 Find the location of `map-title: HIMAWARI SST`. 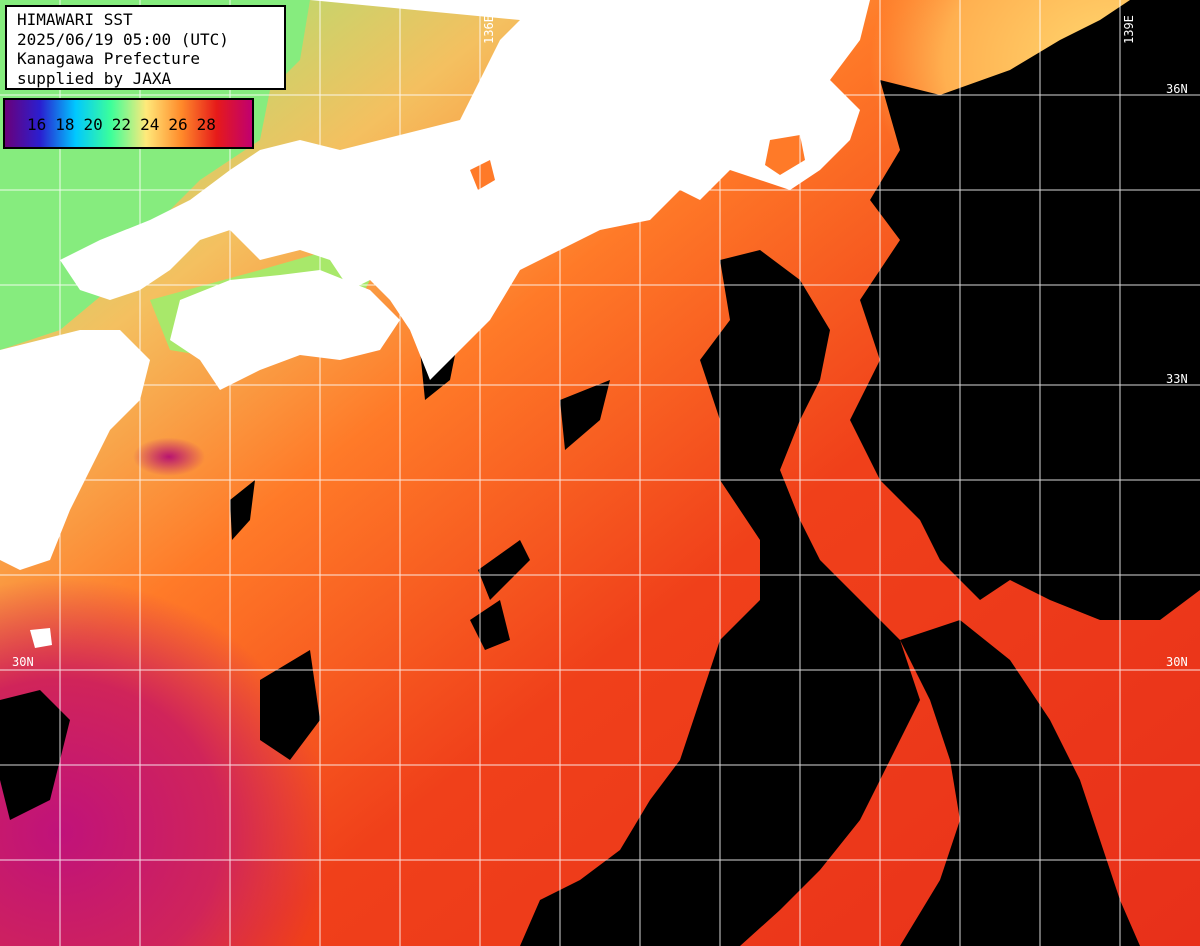

map-title: HIMAWARI SST is located at coordinates (75, 19).